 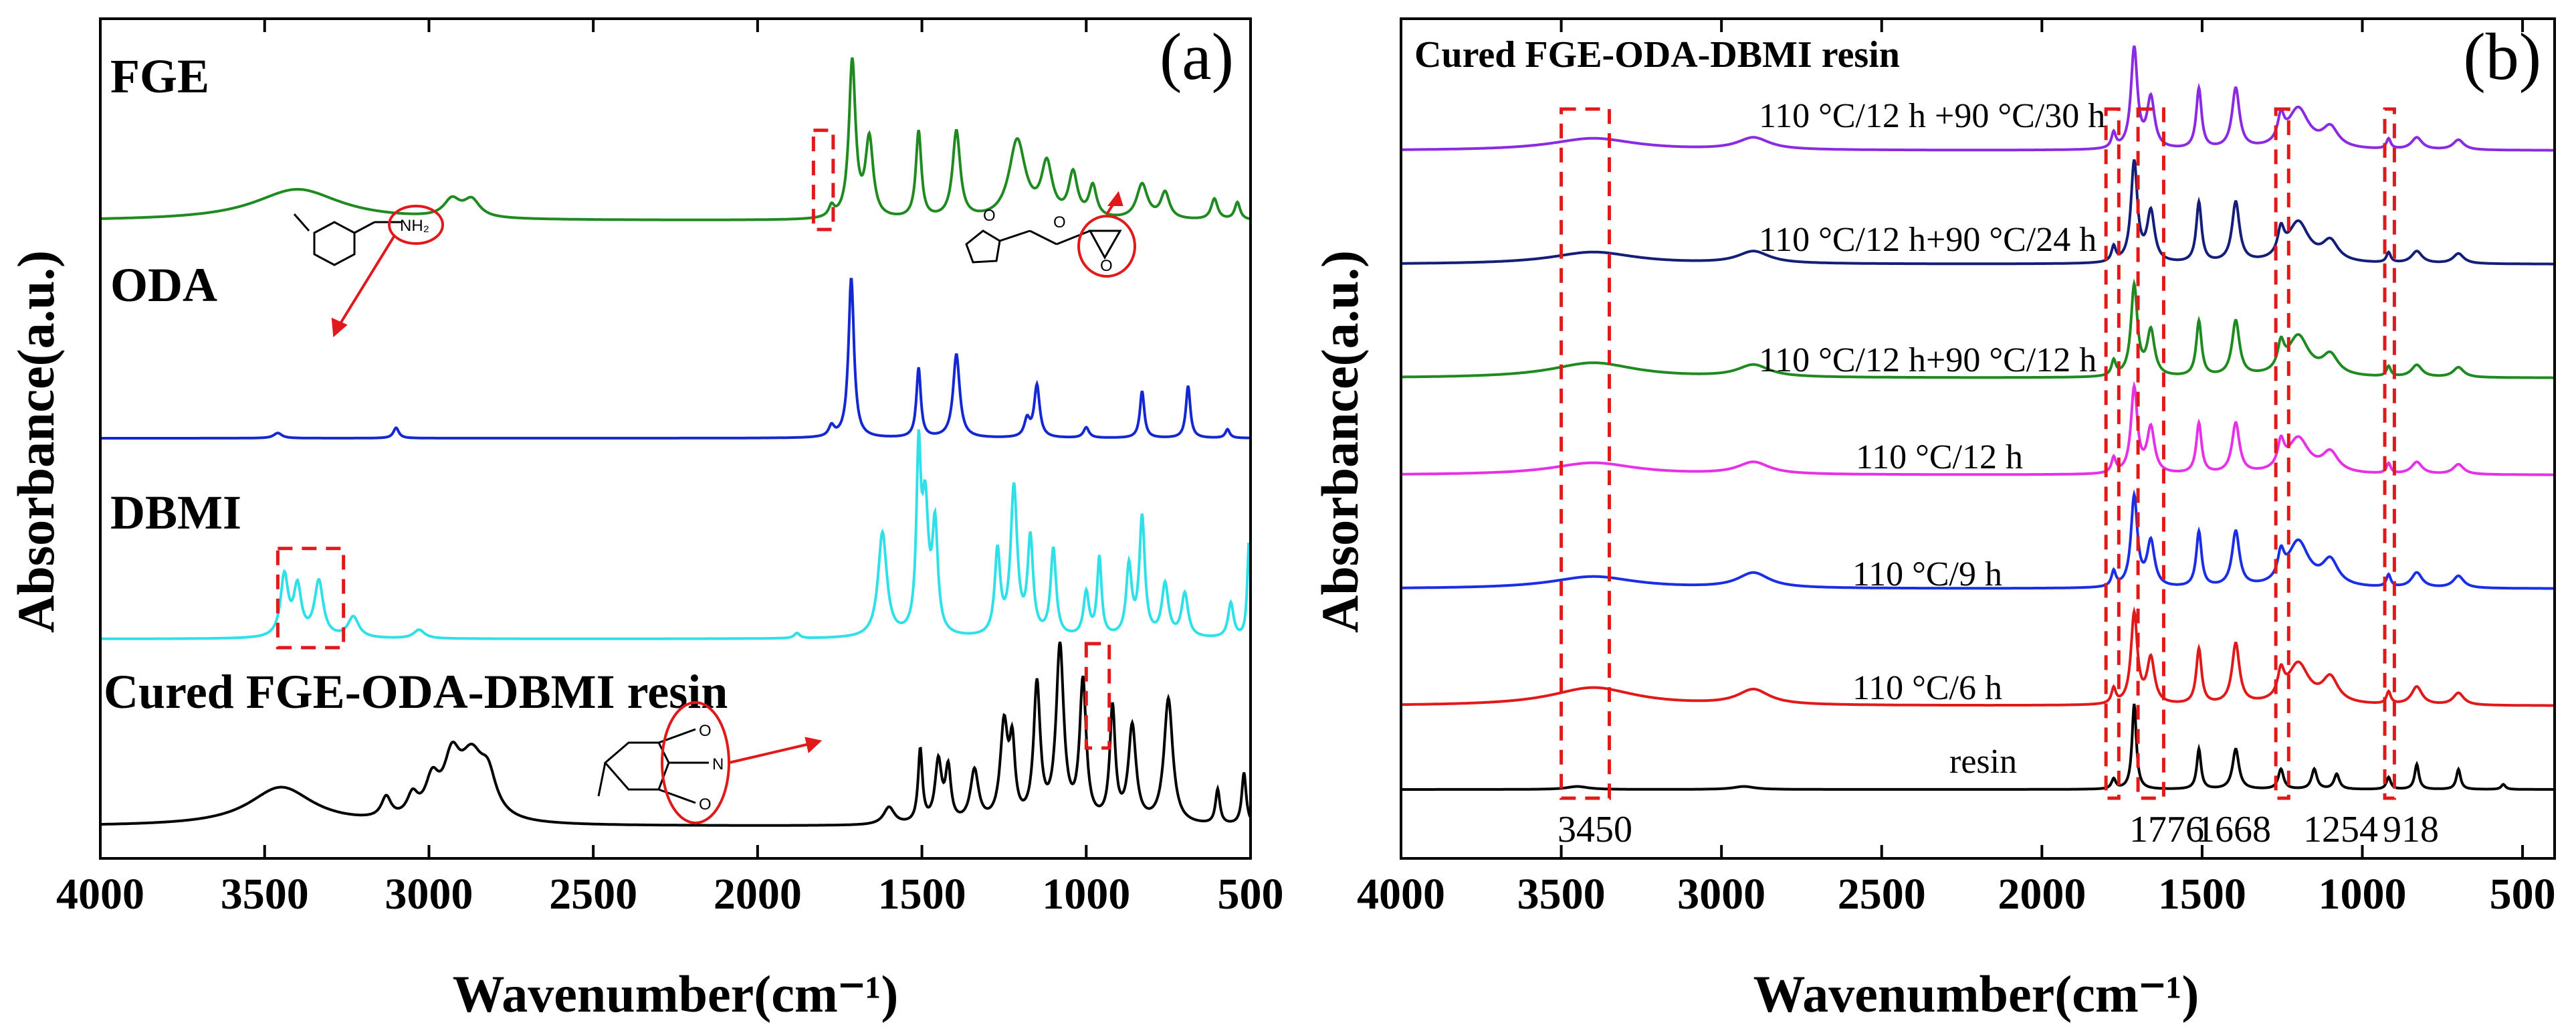 What do you see at coordinates (1340, 442) in the screenshot?
I see `panel-b-ylabel: Absorbance(a.u.)` at bounding box center [1340, 442].